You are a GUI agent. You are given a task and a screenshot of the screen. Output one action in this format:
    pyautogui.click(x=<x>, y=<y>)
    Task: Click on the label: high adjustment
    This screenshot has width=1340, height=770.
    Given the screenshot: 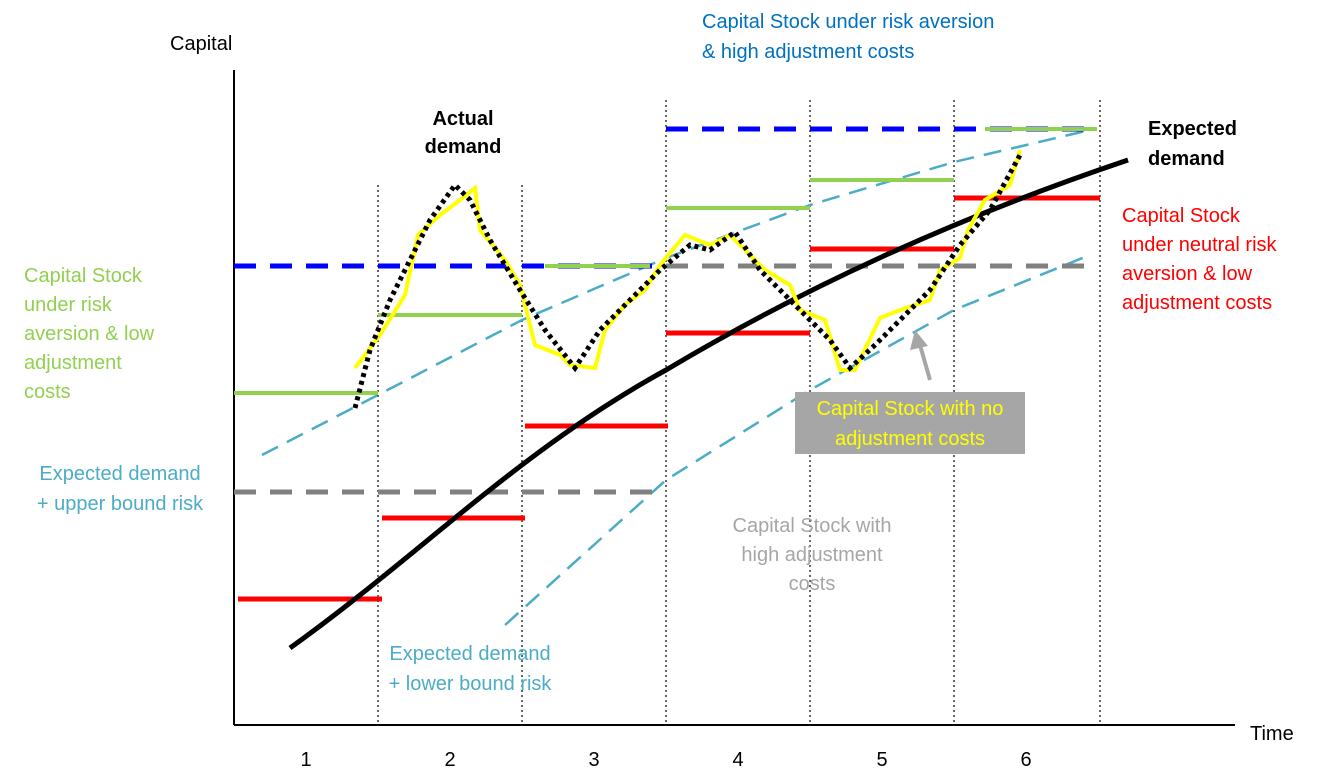 What is the action you would take?
    pyautogui.click(x=812, y=555)
    